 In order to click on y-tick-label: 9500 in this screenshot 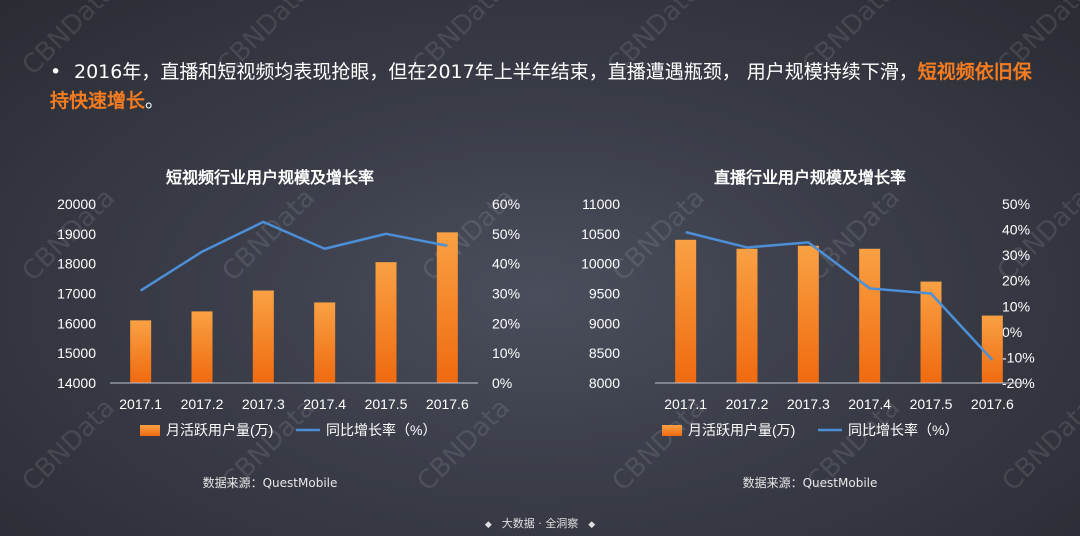, I will do `click(604, 294)`.